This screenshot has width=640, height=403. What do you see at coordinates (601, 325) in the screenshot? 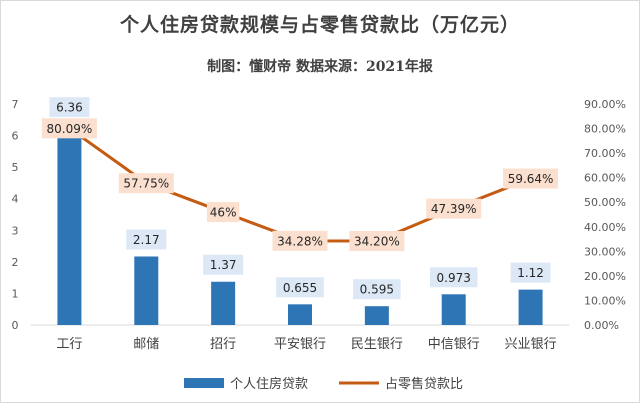
I see `y-right-tick-label: 0.00%` at bounding box center [601, 325].